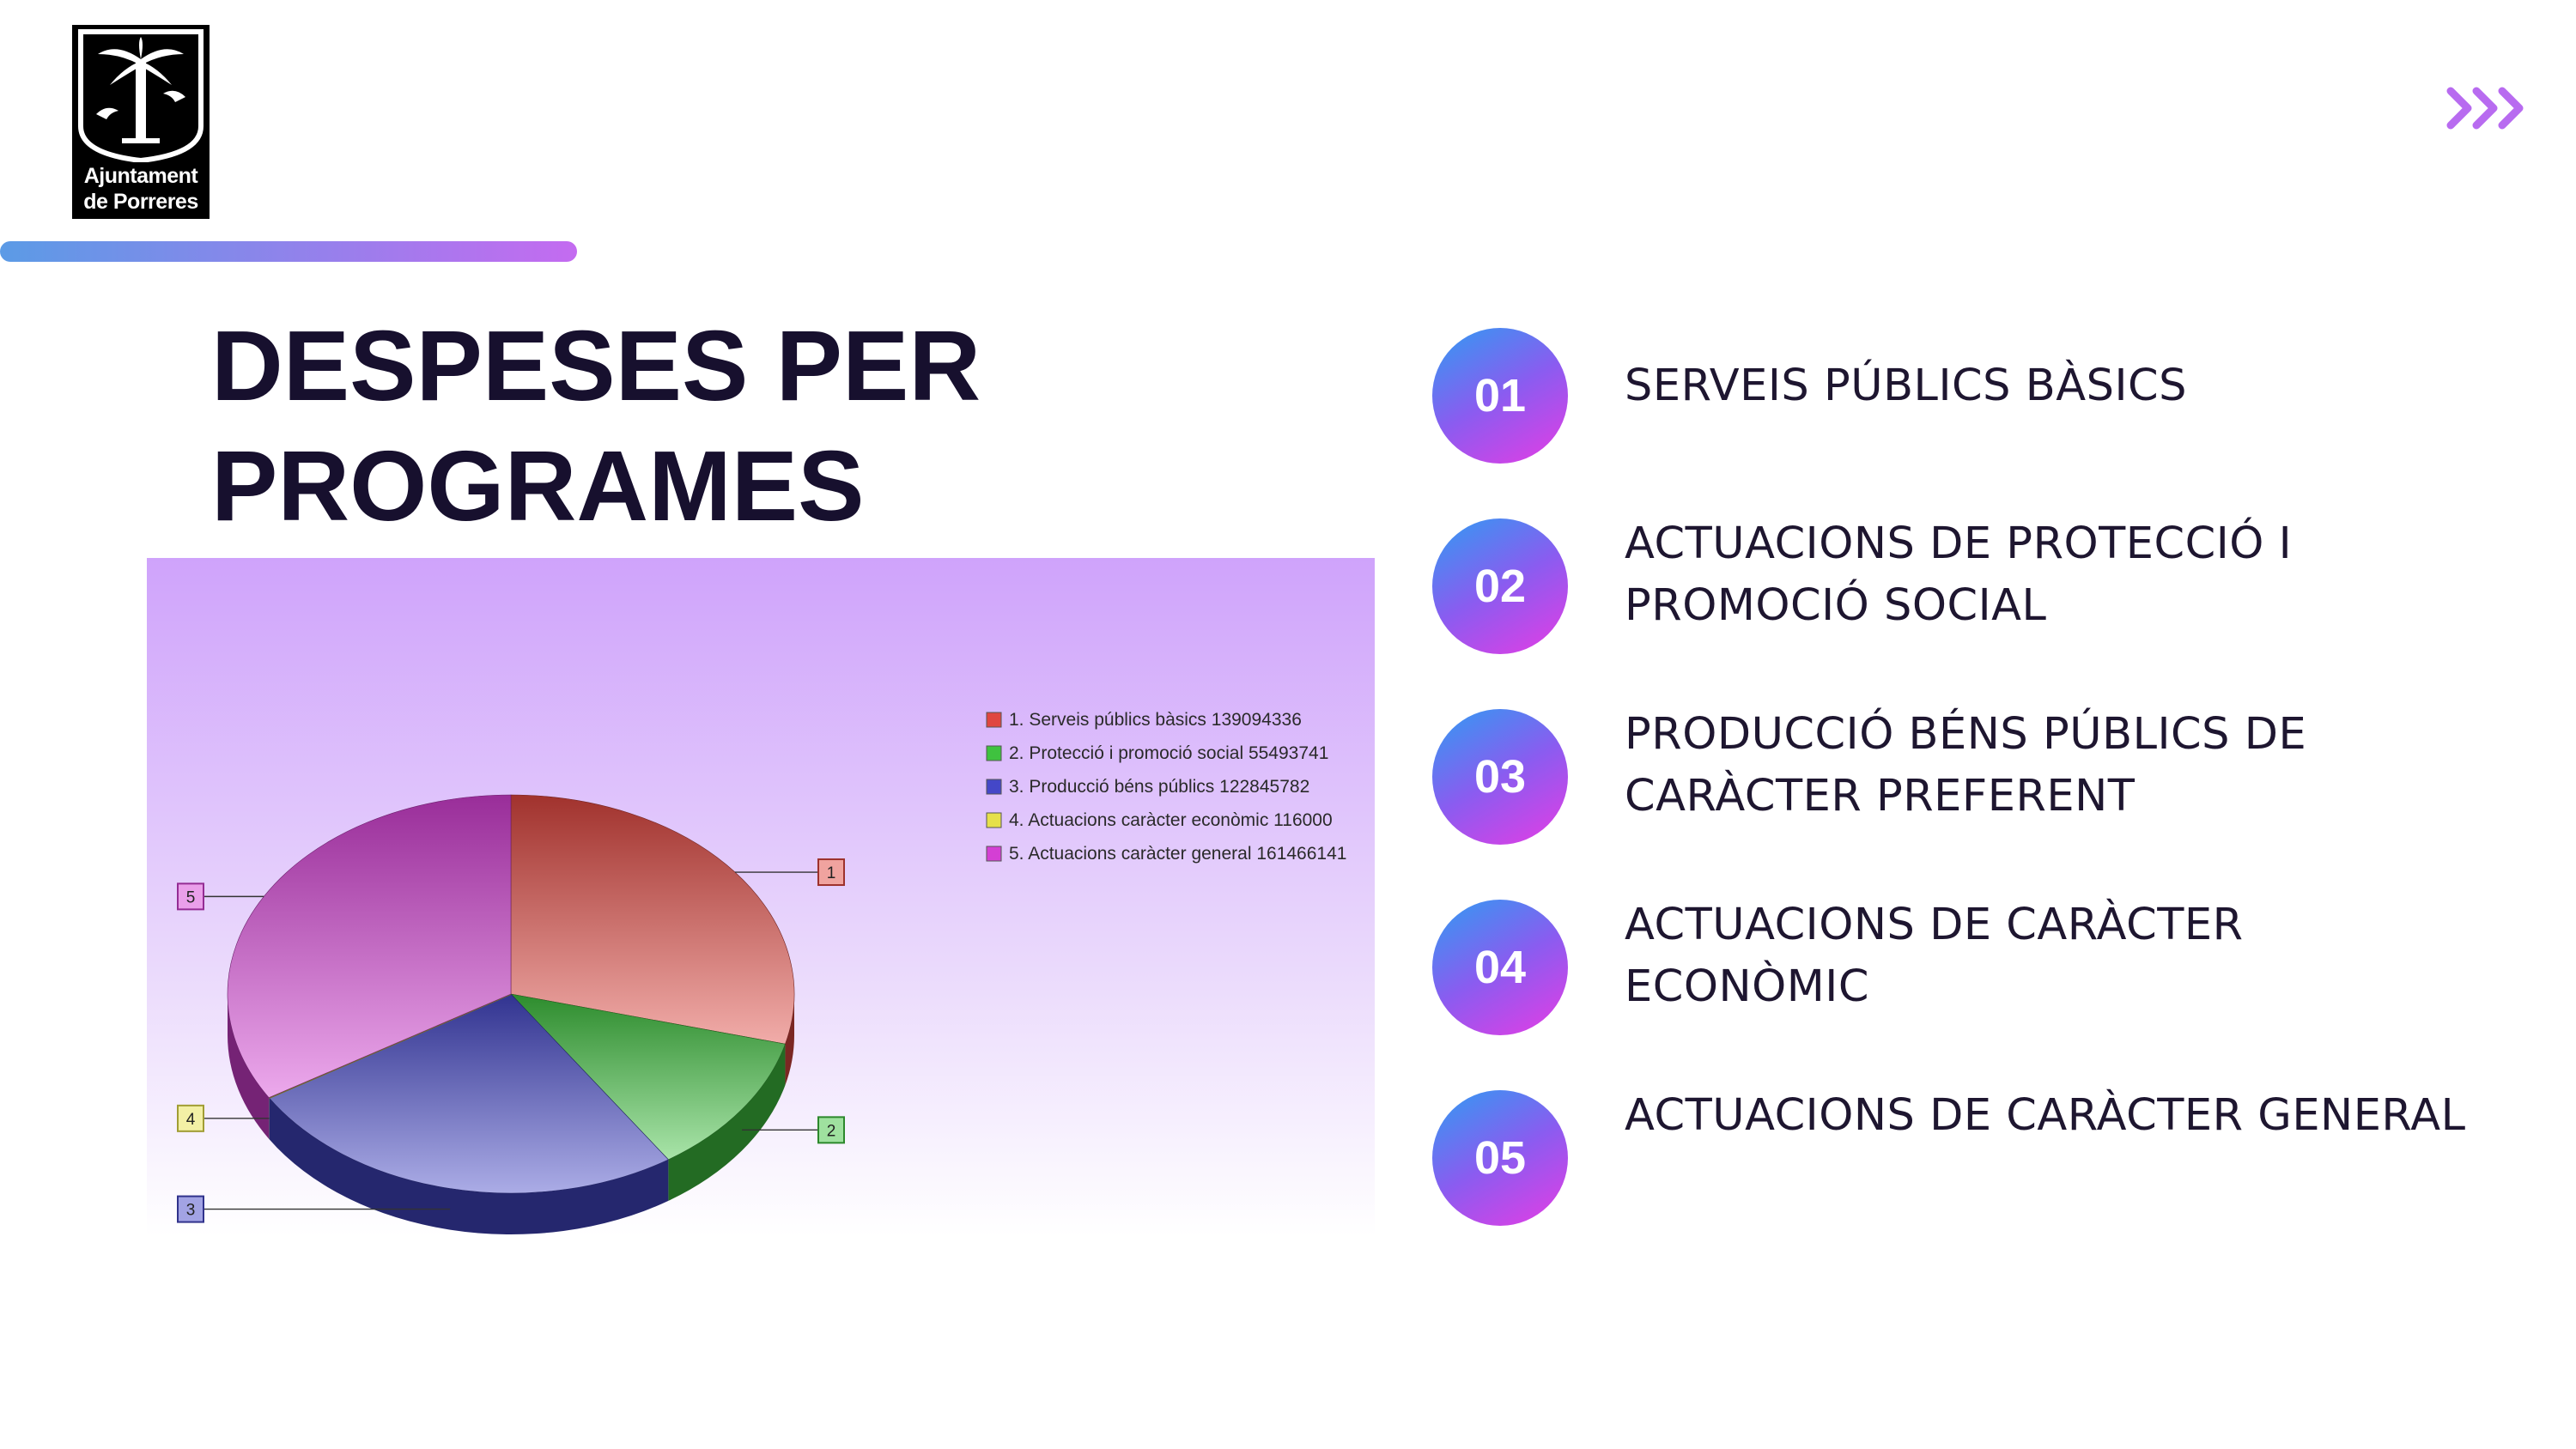 The image size is (2576, 1449). I want to click on program-number-badge: 01, so click(1500, 396).